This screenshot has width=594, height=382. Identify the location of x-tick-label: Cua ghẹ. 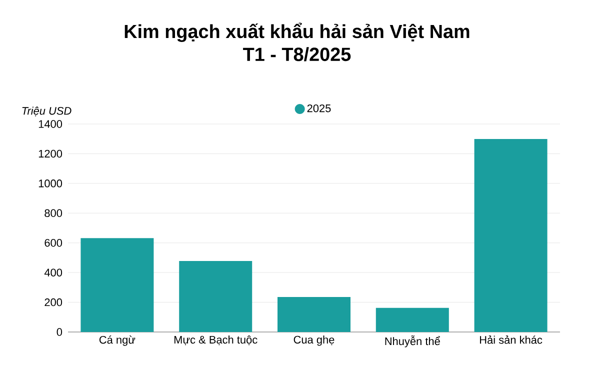
(314, 341).